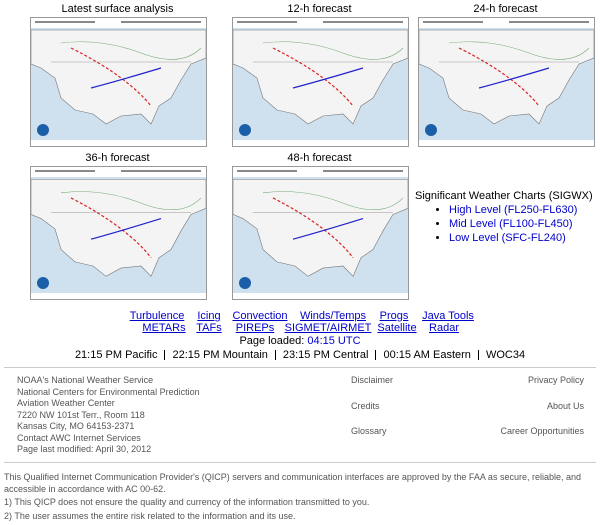 Image resolution: width=600 pixels, height=525 pixels. I want to click on nav-link: Progs, so click(394, 316).